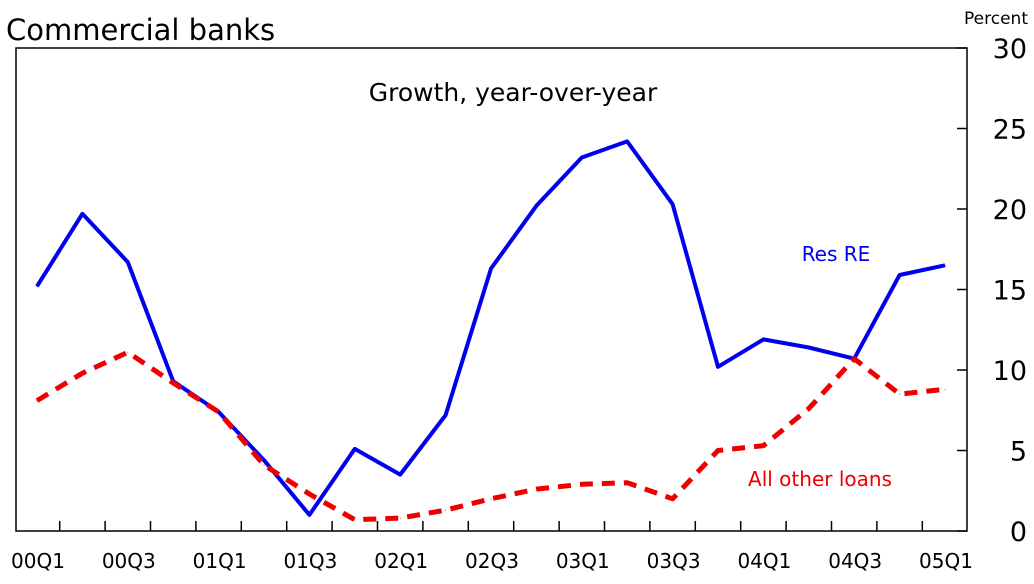 This screenshot has width=1034, height=584. Describe the element at coordinates (996, 19) in the screenshot. I see `y-unit-label: Percent` at that location.